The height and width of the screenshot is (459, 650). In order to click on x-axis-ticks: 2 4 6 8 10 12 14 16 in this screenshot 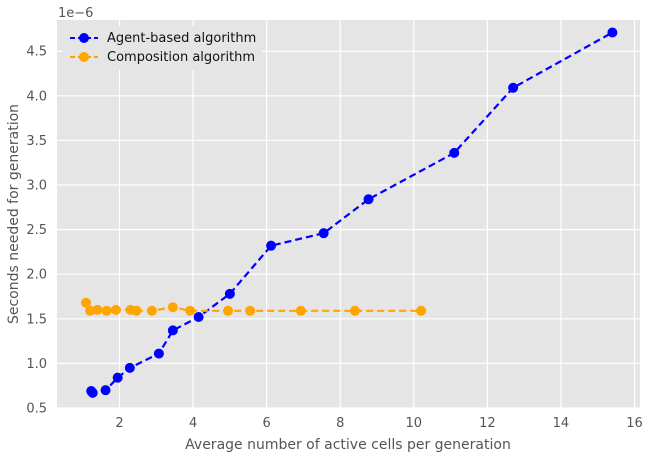, I will do `click(378, 423)`.